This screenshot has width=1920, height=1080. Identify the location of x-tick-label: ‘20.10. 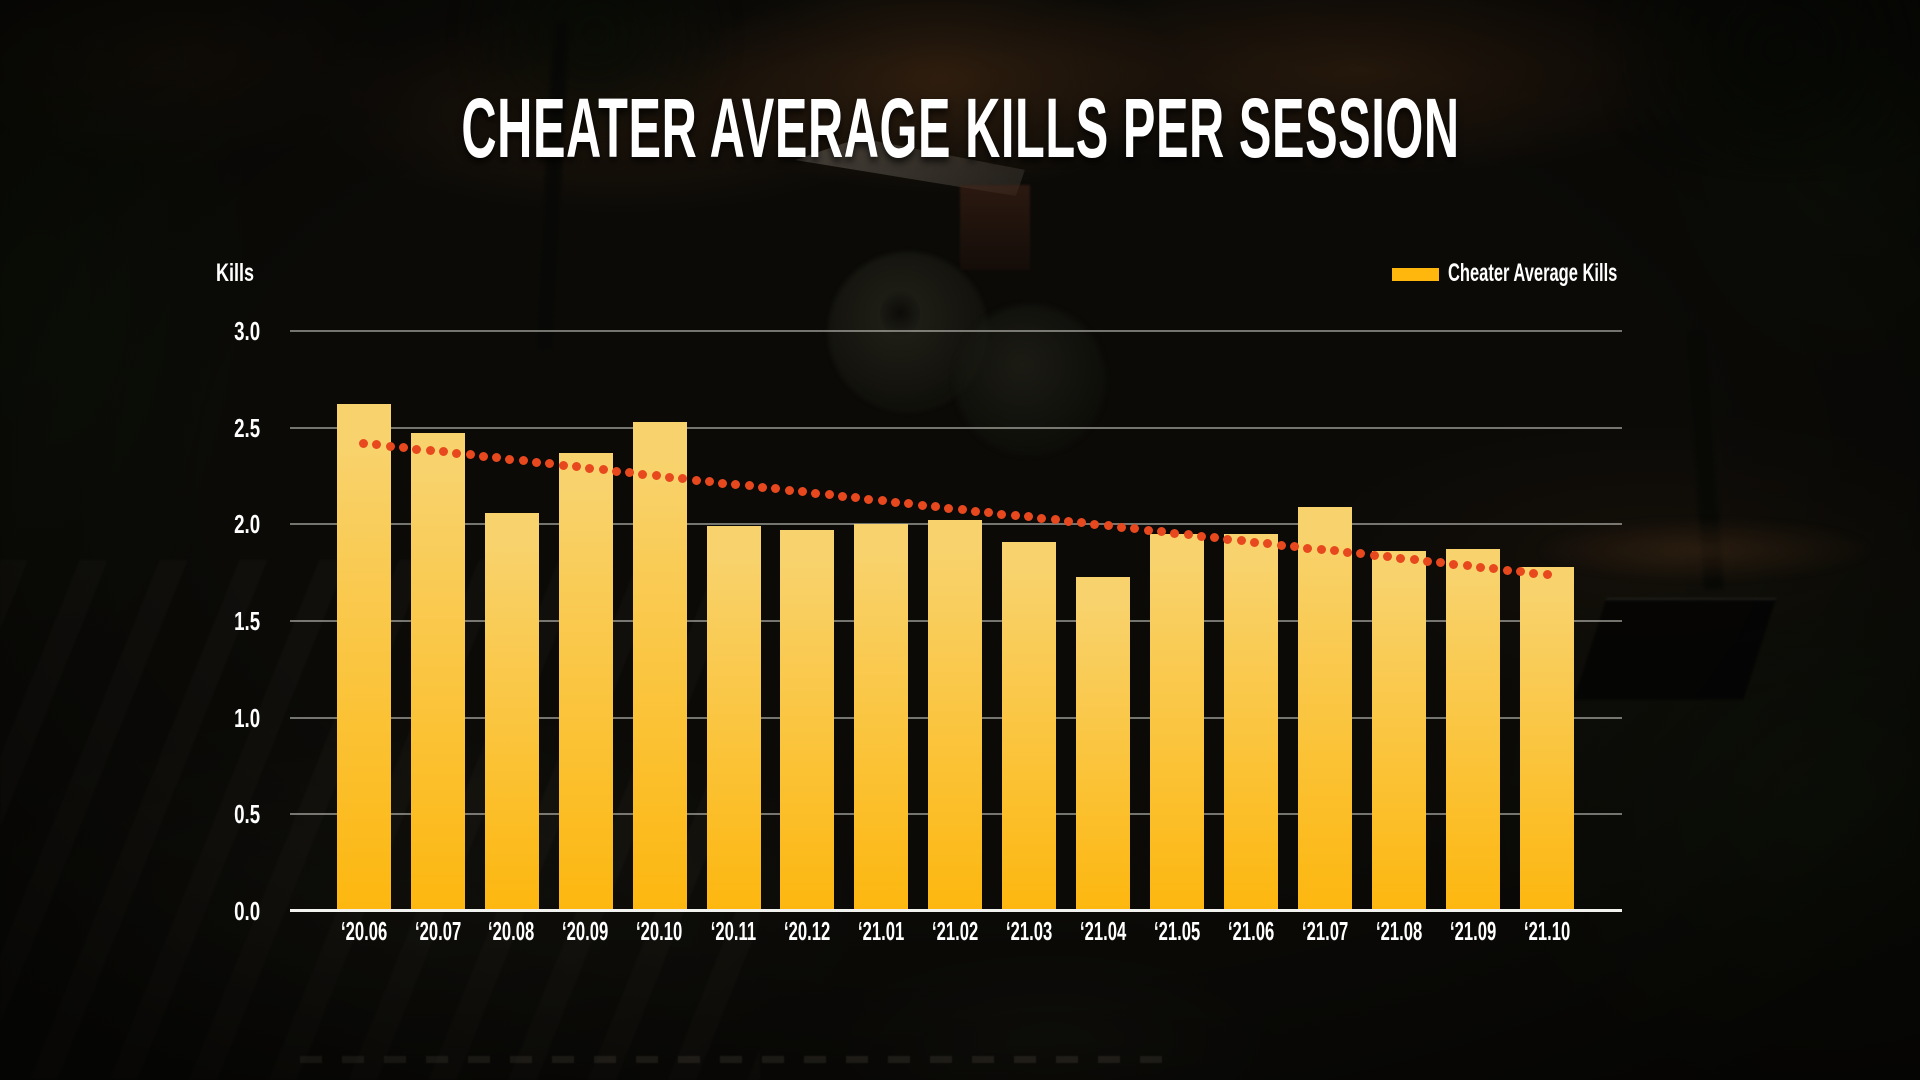
(659, 931).